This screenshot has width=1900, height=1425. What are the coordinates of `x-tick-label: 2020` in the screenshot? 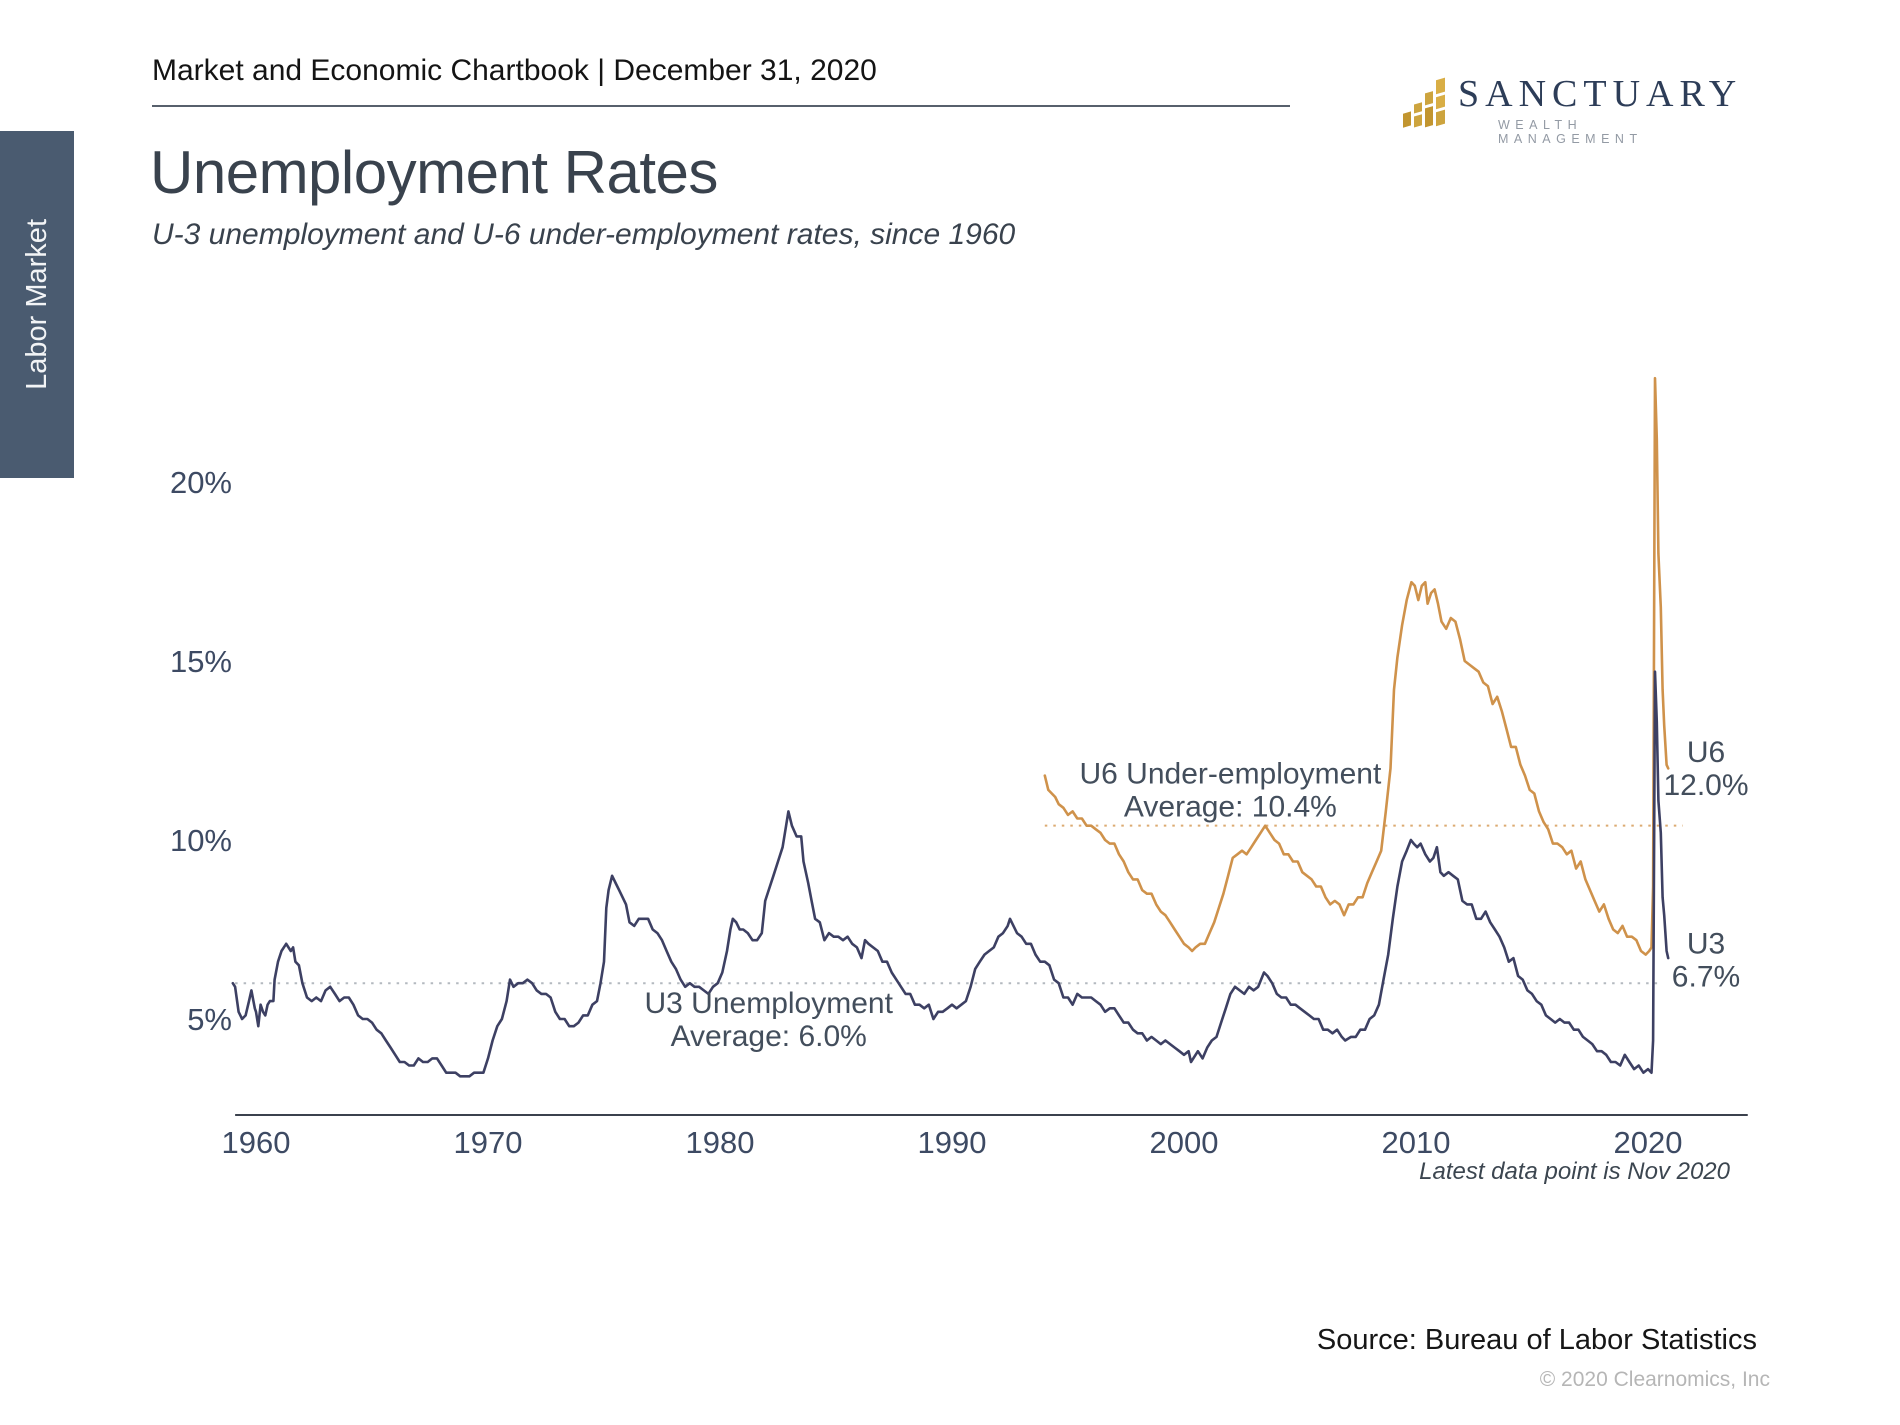 It's located at (1648, 1142).